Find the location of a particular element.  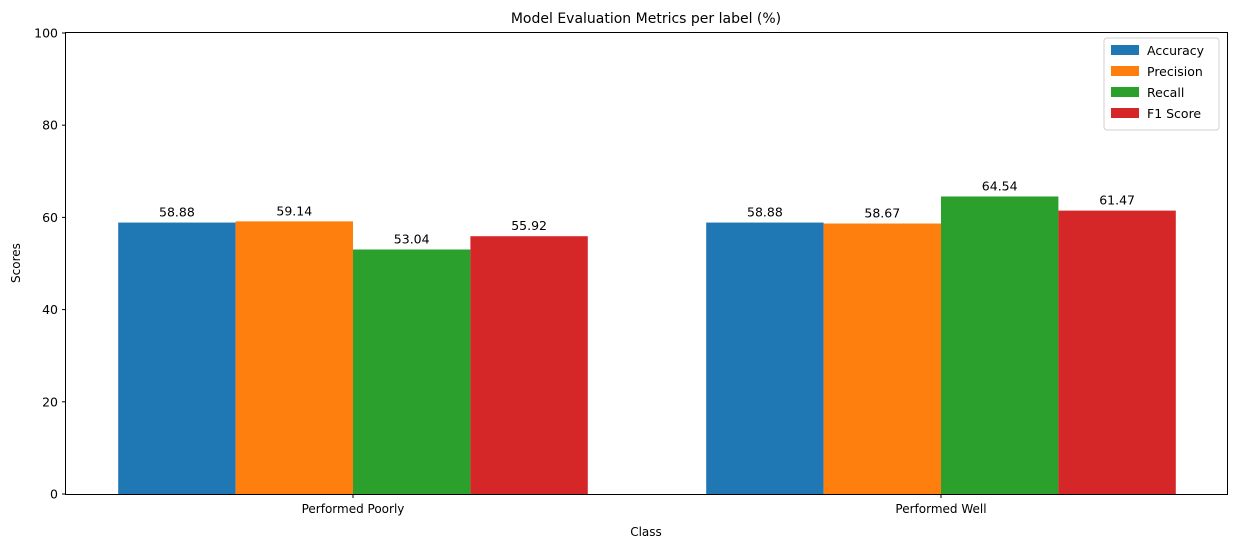

x-tick-label: Performed Well is located at coordinates (940, 509).